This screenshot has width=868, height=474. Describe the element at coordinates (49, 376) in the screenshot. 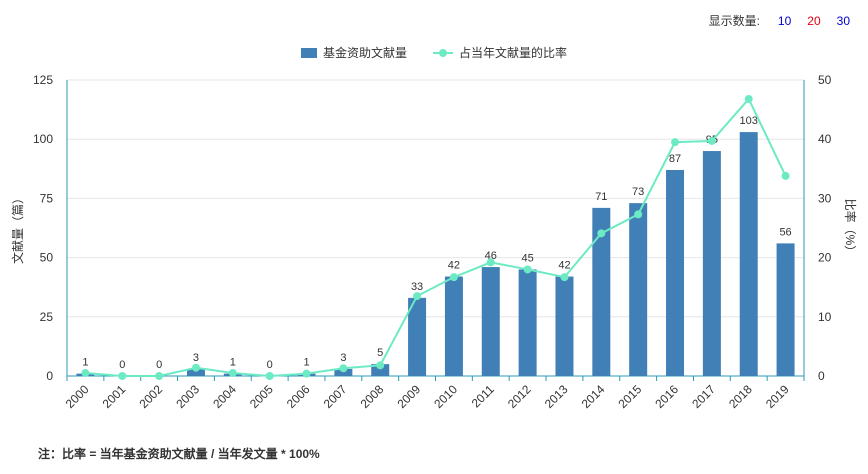

I see `y-tick-label: 0` at that location.